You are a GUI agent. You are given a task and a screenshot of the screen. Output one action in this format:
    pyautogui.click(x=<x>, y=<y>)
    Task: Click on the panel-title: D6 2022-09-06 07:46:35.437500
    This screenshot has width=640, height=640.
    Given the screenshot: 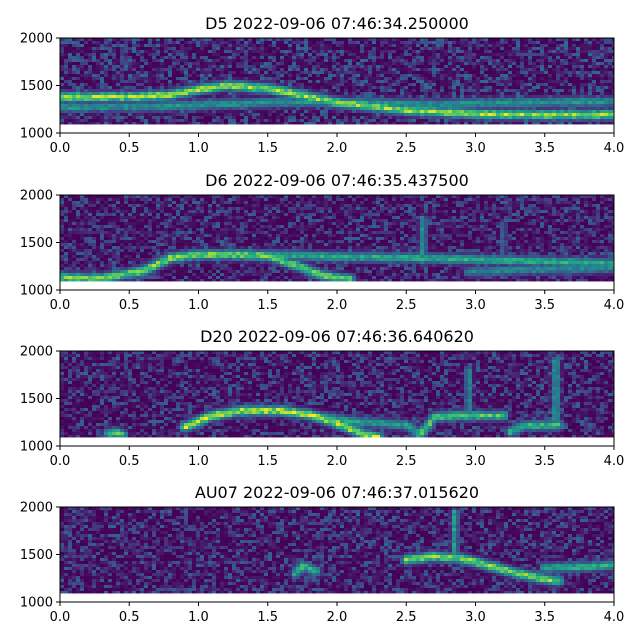 What is the action you would take?
    pyautogui.click(x=337, y=180)
    